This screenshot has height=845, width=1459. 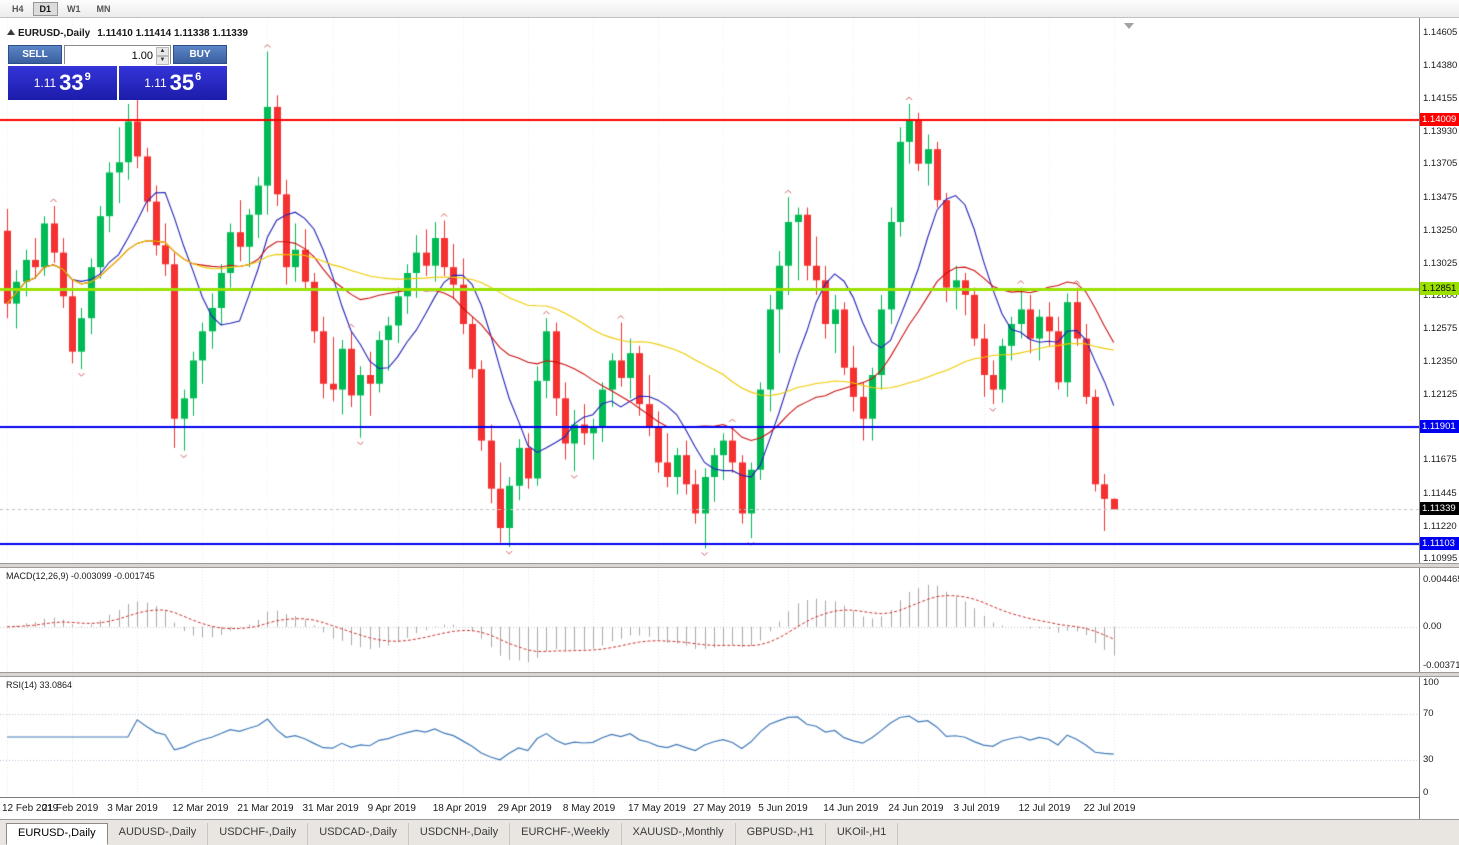 What do you see at coordinates (1440, 361) in the screenshot?
I see `price-tick-label: 1.12350` at bounding box center [1440, 361].